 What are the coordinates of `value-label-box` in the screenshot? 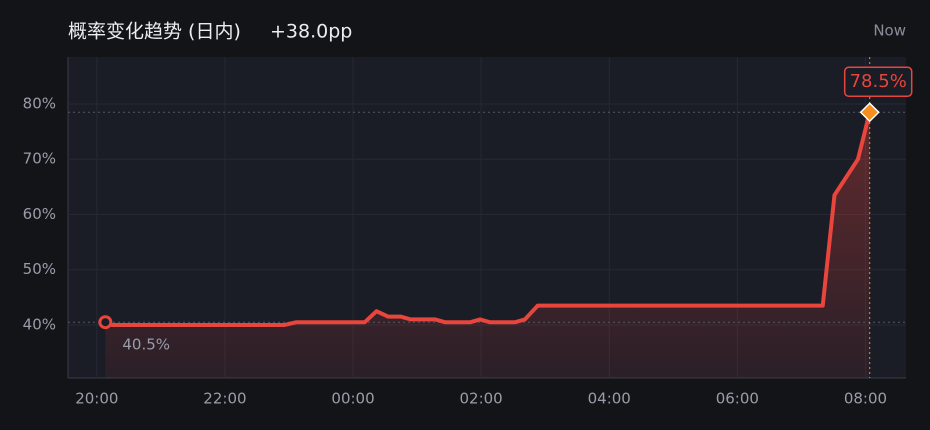 It's located at (878, 81).